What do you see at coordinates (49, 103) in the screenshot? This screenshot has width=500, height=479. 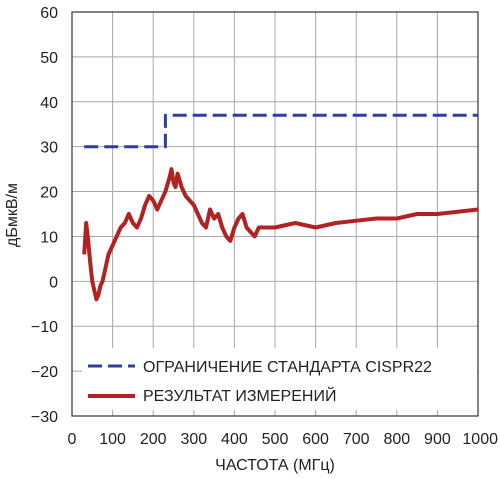 I see `y-tick-label: 40` at bounding box center [49, 103].